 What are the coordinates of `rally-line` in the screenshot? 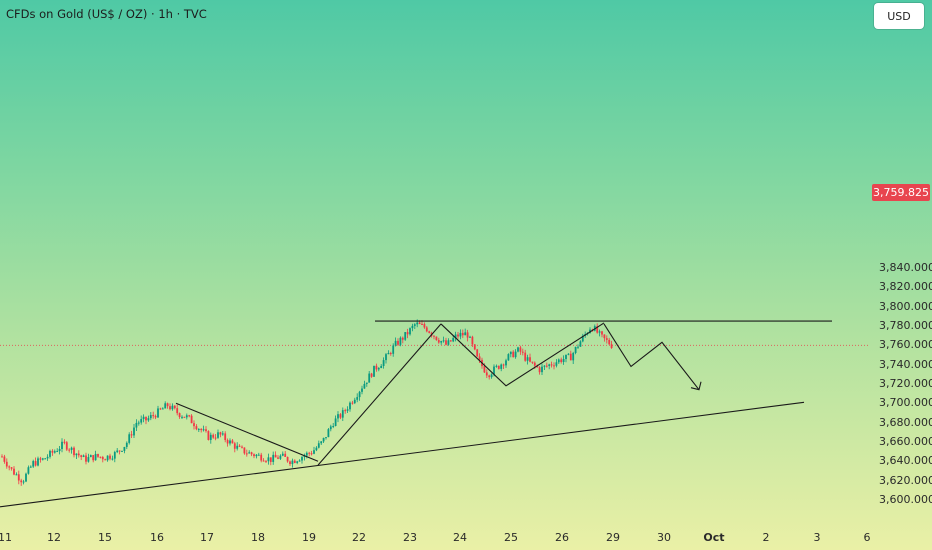 It's located at (379, 394).